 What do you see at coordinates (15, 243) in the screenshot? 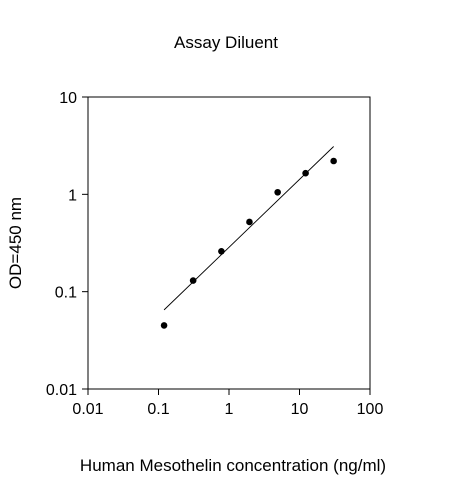
I see `y-axis-label: OD=450 nm` at bounding box center [15, 243].